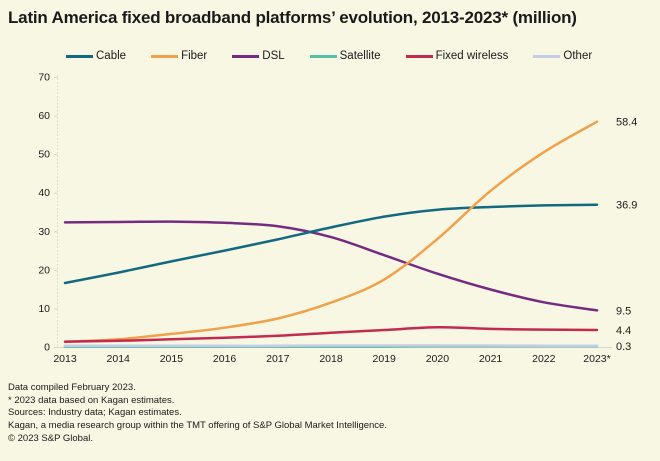 This screenshot has width=660, height=461. What do you see at coordinates (331, 359) in the screenshot?
I see `x-tick-label-2018: 2018` at bounding box center [331, 359].